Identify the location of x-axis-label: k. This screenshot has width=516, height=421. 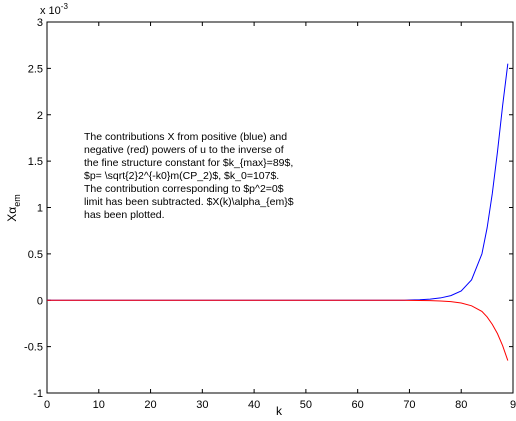
(279, 411).